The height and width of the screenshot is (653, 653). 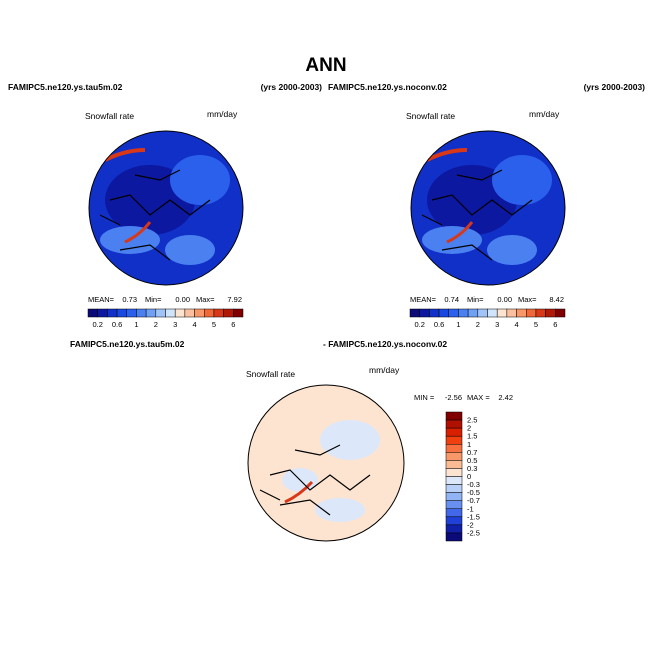 I want to click on colorbar-label: 0.3, so click(x=472, y=468).